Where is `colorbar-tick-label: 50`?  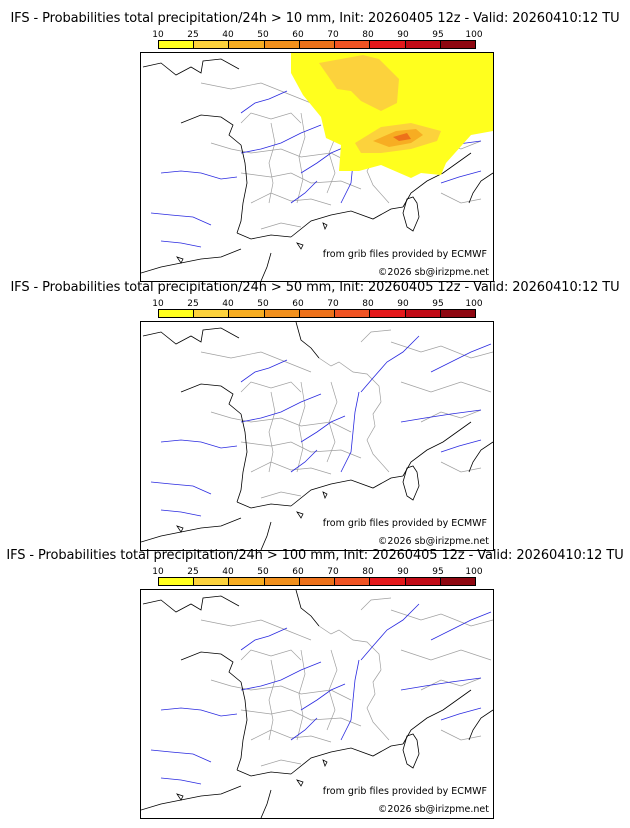 colorbar-tick-label: 50 is located at coordinates (263, 572).